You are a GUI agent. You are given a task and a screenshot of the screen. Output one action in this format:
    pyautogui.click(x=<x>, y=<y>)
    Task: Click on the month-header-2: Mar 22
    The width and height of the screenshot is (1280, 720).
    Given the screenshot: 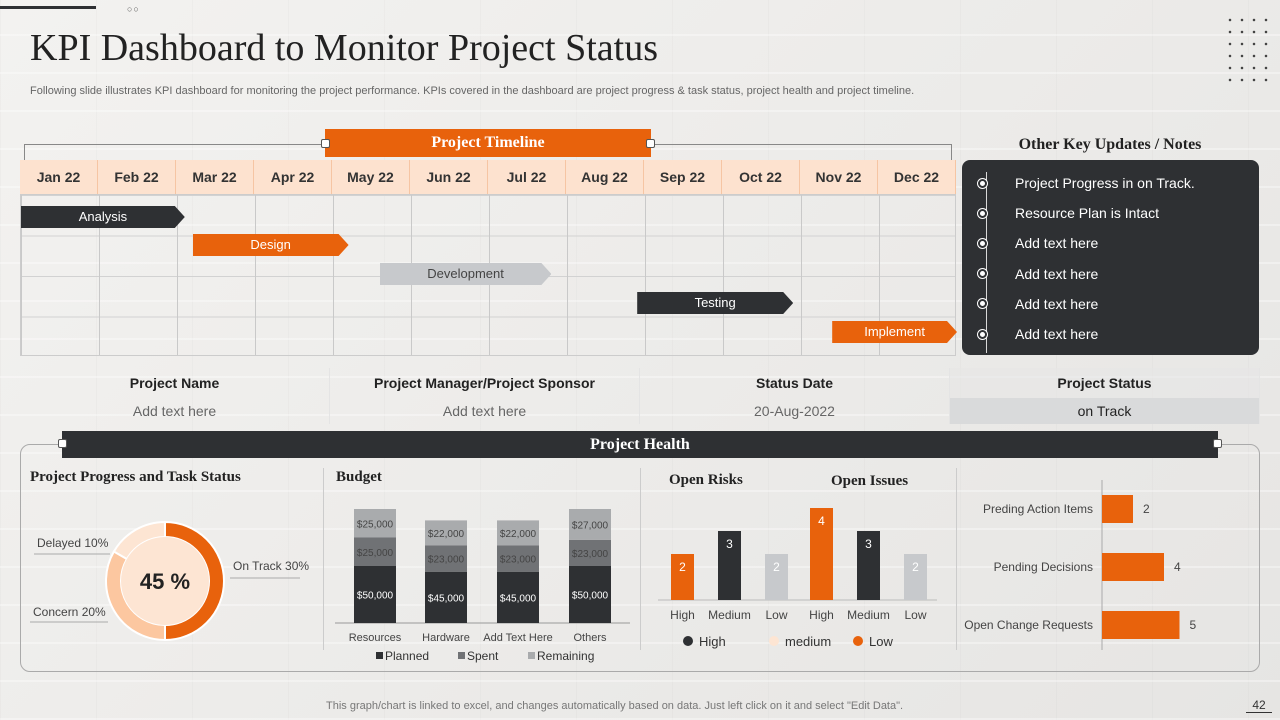 What is the action you would take?
    pyautogui.click(x=215, y=177)
    